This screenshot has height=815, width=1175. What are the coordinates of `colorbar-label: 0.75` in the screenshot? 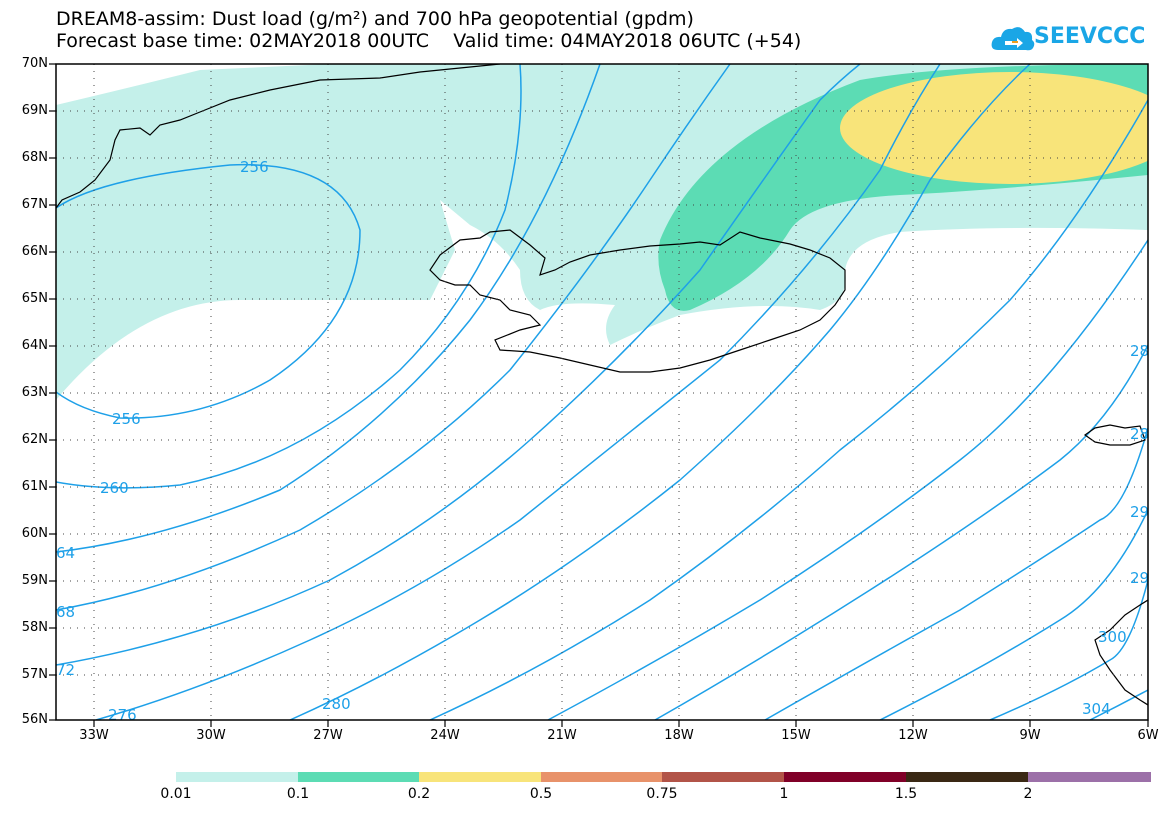 It's located at (662, 794).